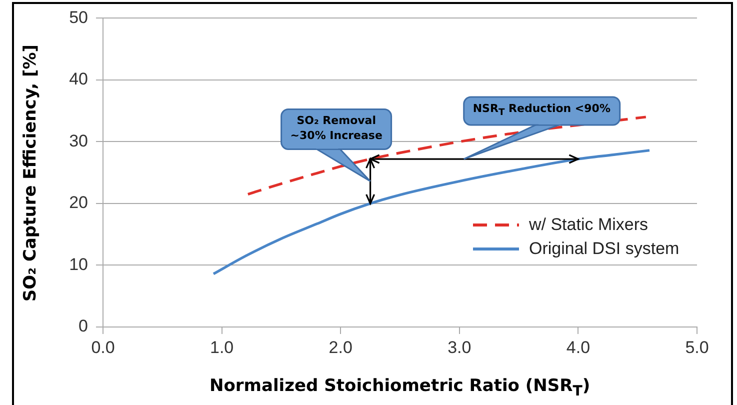  What do you see at coordinates (336, 129) in the screenshot?
I see `annotation: SO₂ Removal ~30% Increase` at bounding box center [336, 129].